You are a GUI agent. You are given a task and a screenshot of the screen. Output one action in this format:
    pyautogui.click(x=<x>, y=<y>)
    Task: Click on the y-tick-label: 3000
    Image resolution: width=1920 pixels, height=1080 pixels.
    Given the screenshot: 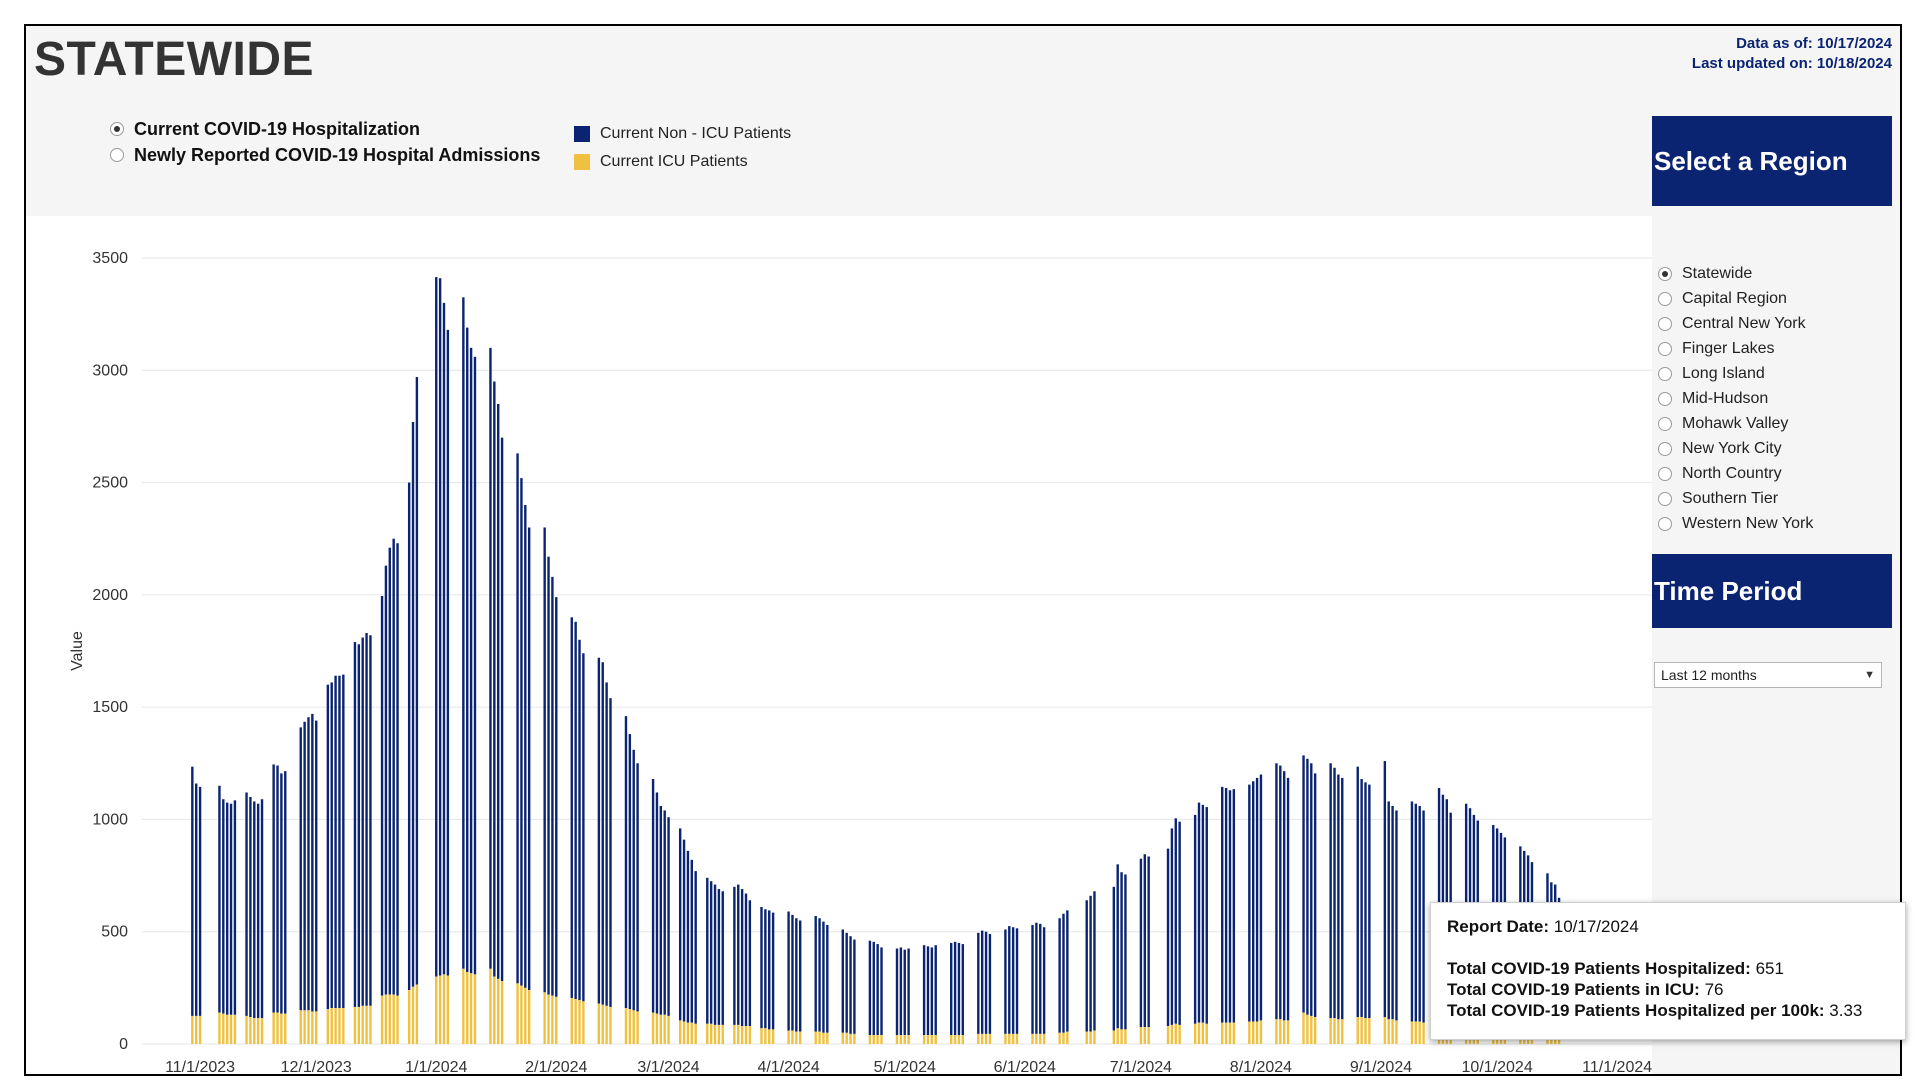 What is the action you would take?
    pyautogui.click(x=110, y=370)
    